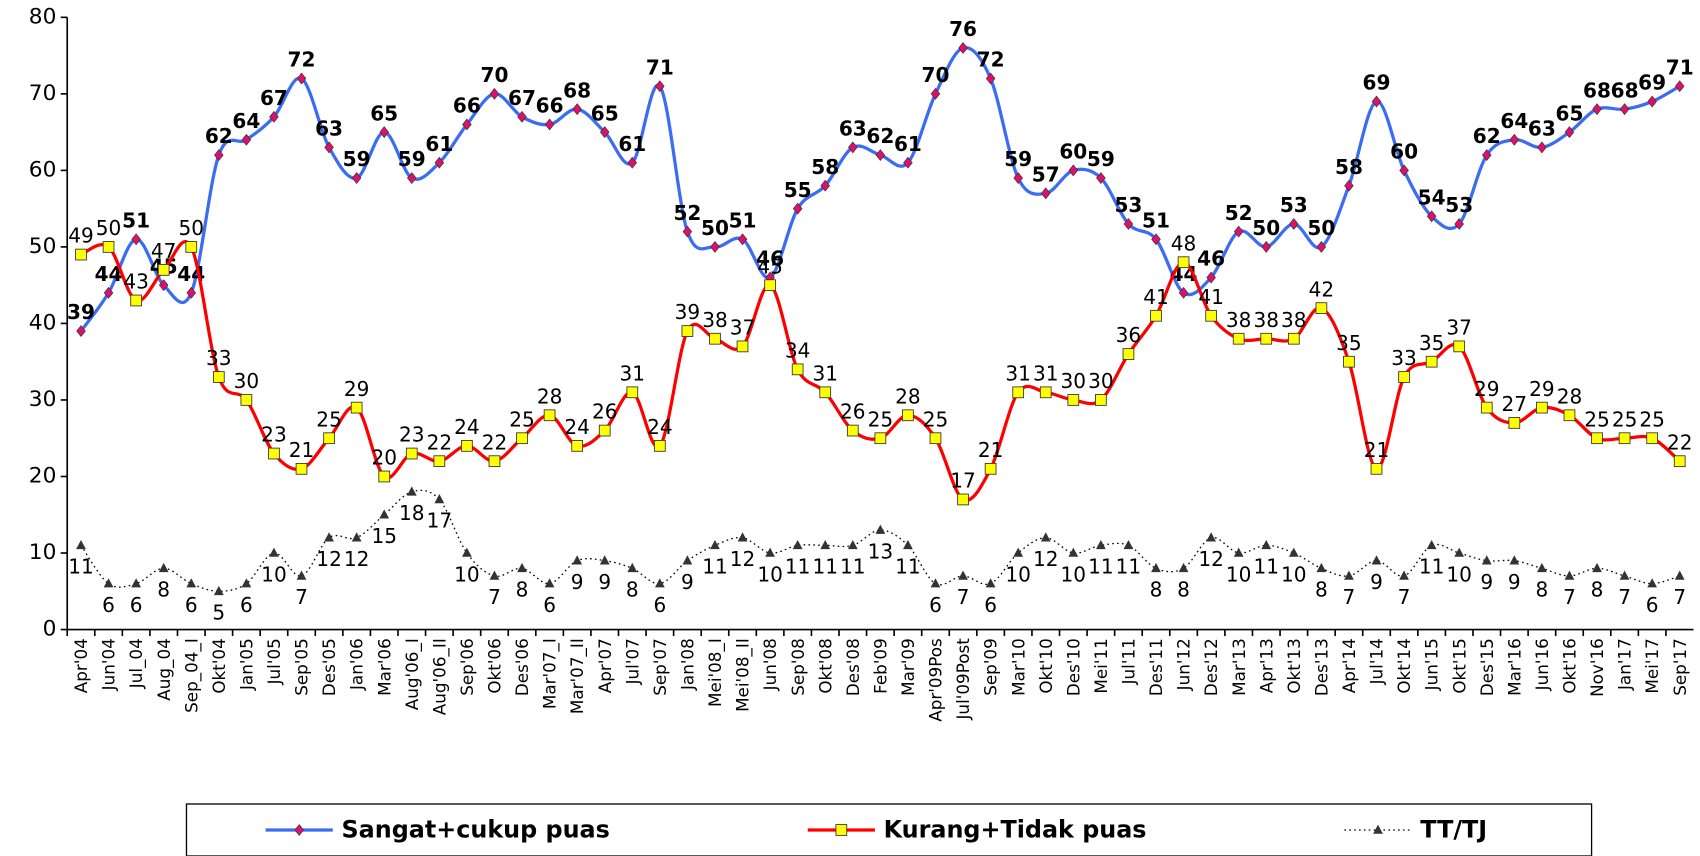 The width and height of the screenshot is (1700, 856). Describe the element at coordinates (660, 427) in the screenshot. I see `data-label: 24` at that location.